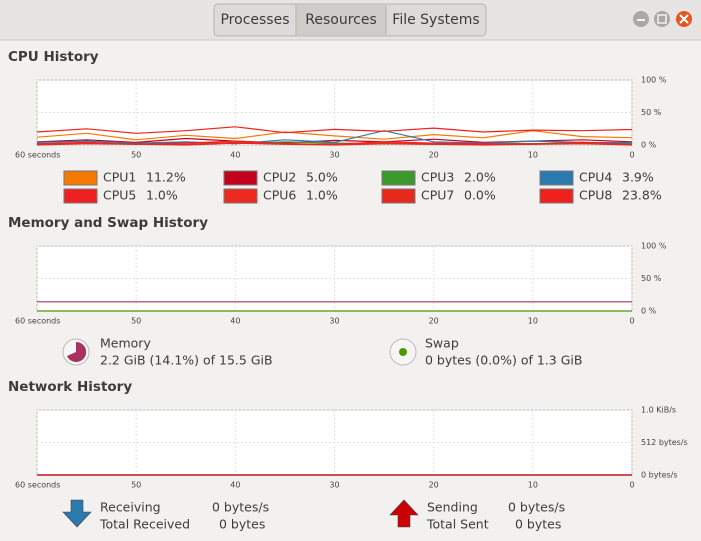 This screenshot has width=701, height=541. What do you see at coordinates (503, 360) in the screenshot?
I see `legend-detail: 0 bytes (0.0%) of 1.3 GiB` at bounding box center [503, 360].